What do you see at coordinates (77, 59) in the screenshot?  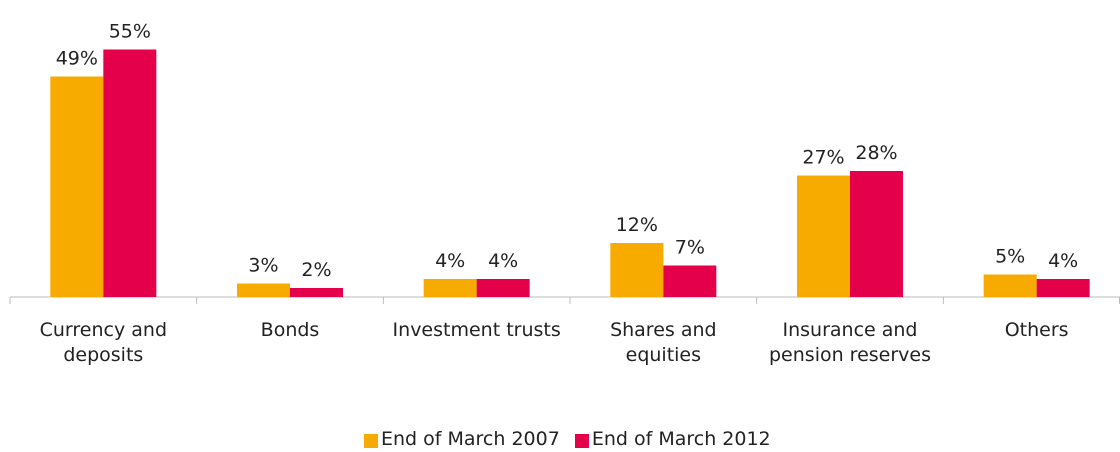 I see `data-label: 49%` at bounding box center [77, 59].